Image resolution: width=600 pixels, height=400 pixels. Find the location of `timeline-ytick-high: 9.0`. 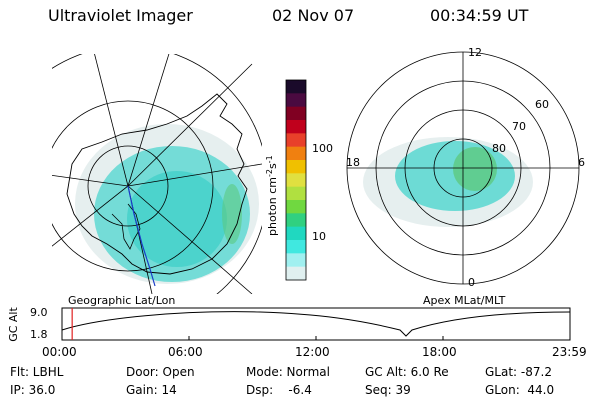

timeline-ytick-high: 9.0 is located at coordinates (39, 312).